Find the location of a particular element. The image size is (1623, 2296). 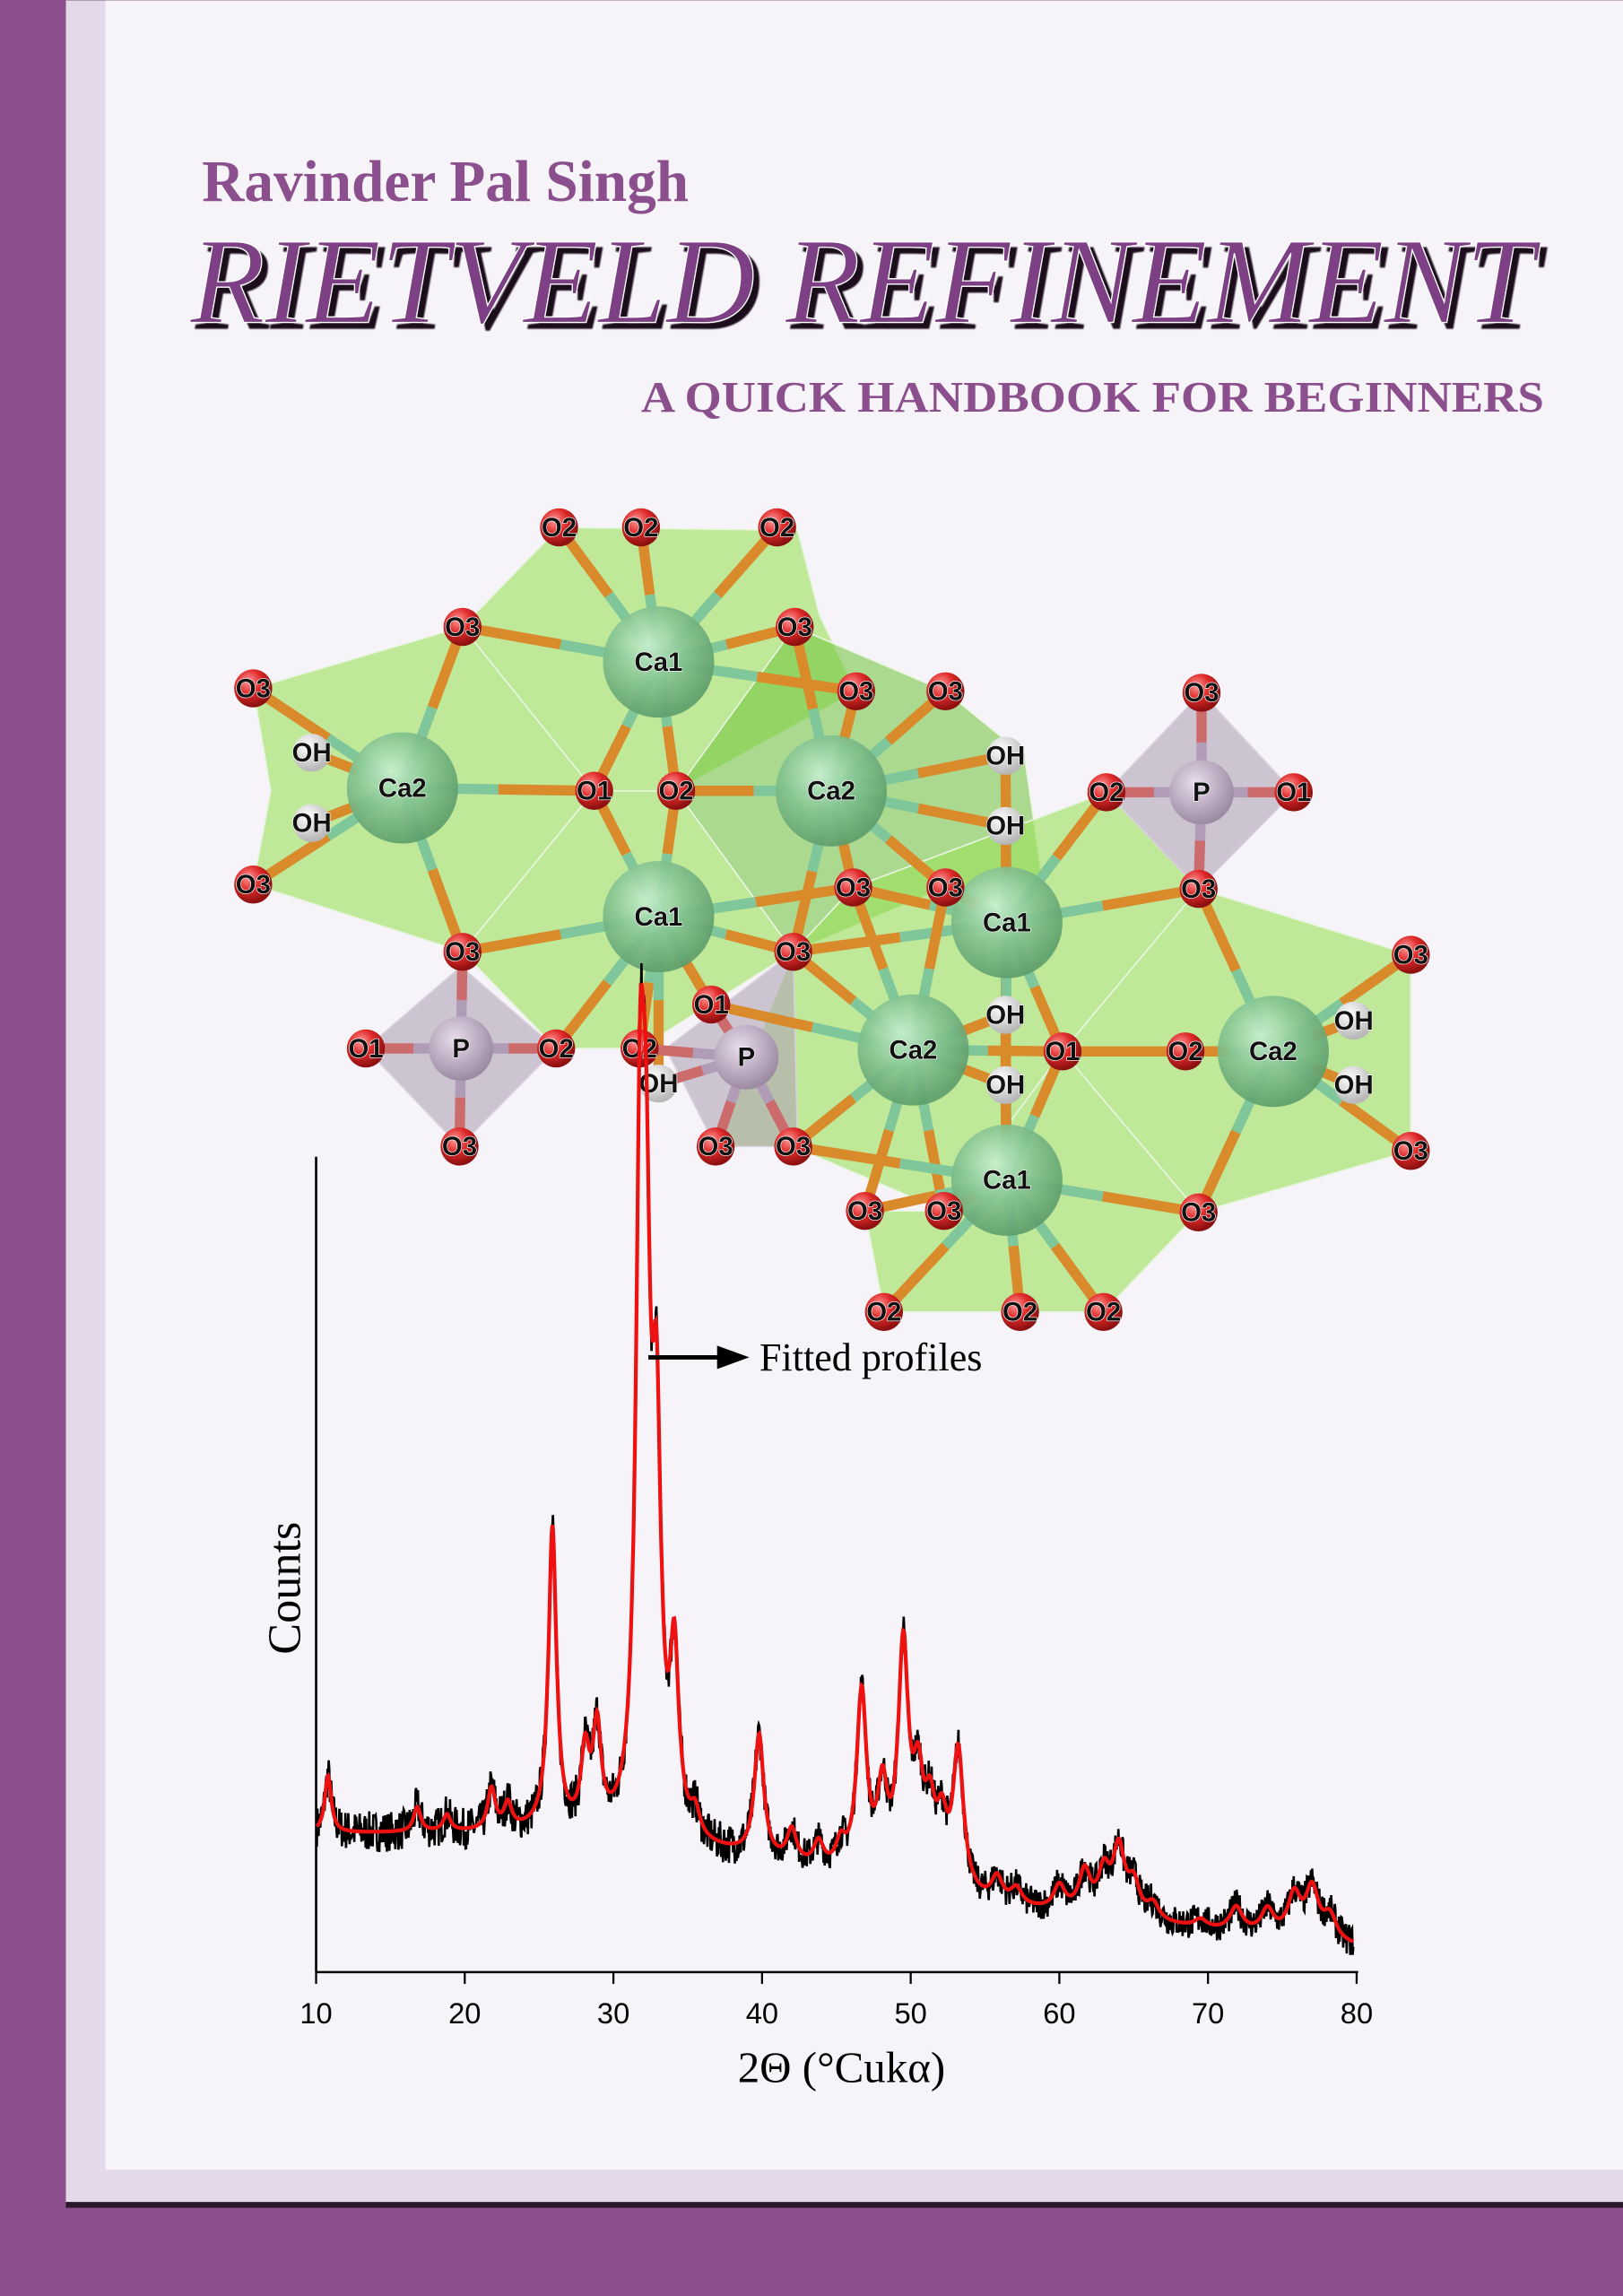

x-tick-label: 20 is located at coordinates (464, 2013).